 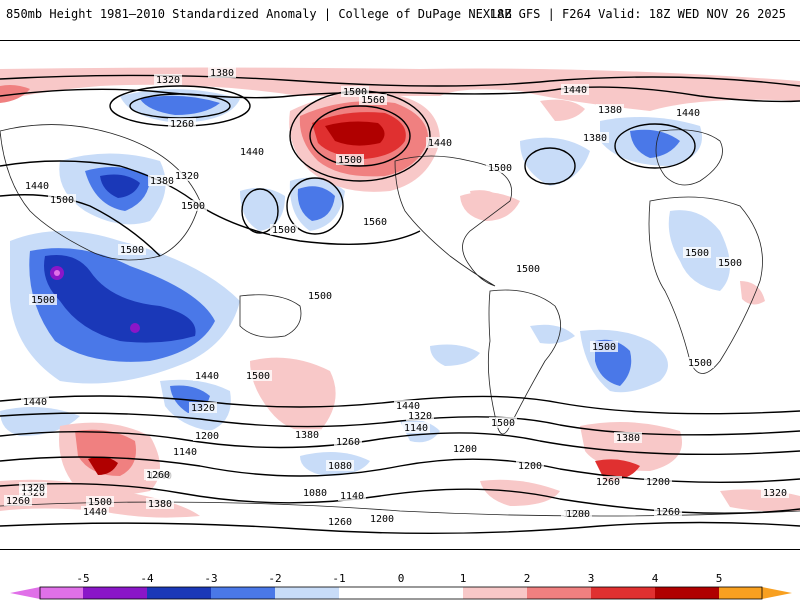 I want to click on colorbar-arrow-low, so click(x=25, y=593).